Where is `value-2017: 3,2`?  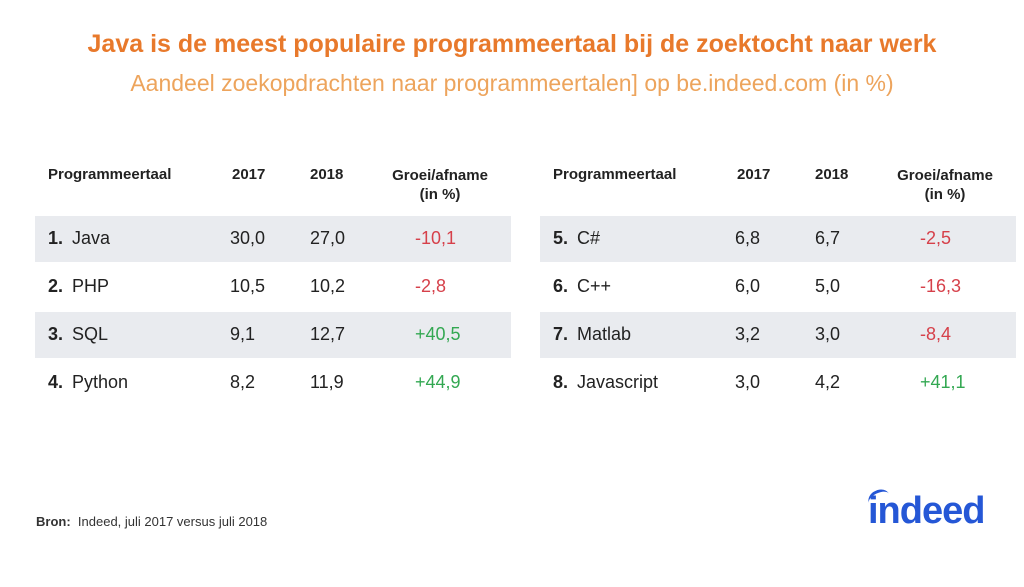 value-2017: 3,2 is located at coordinates (748, 334).